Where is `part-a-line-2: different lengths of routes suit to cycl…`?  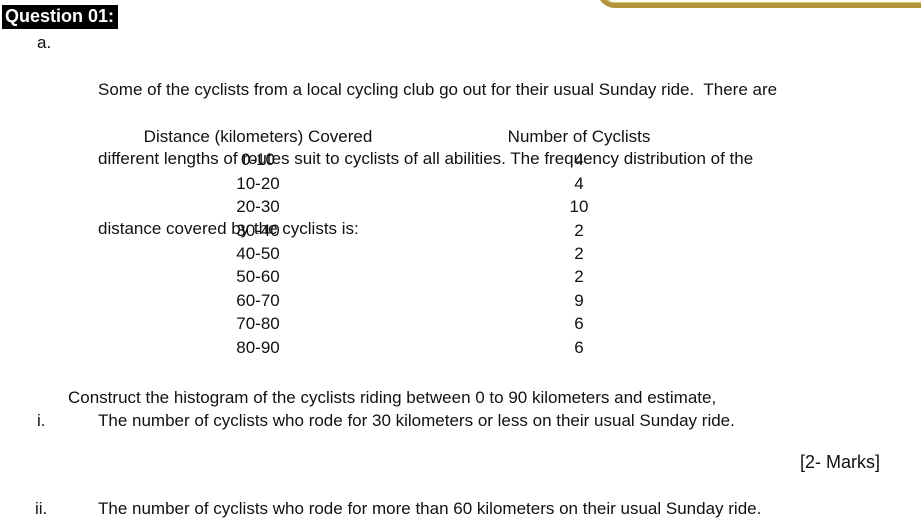
part-a-line-2: different lengths of routes suit to cycl… is located at coordinates (426, 159).